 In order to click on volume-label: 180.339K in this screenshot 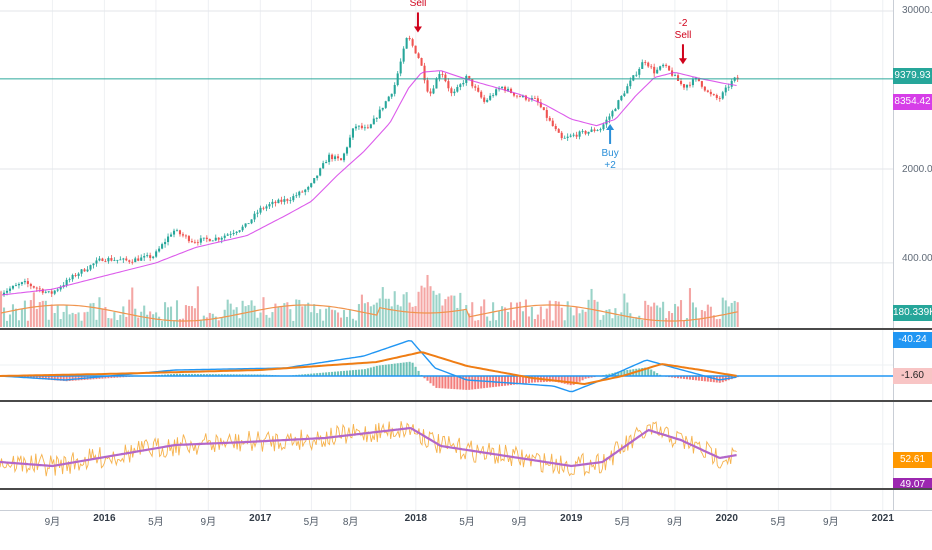, I will do `click(912, 313)`.